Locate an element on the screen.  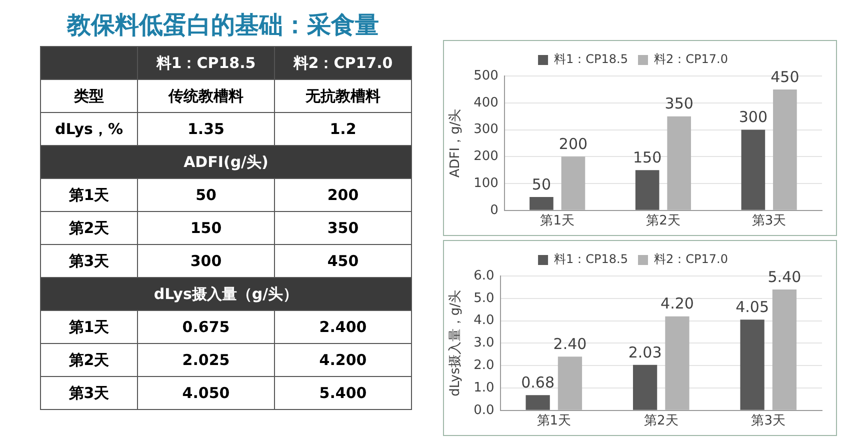
y-tick-label: 6.0 is located at coordinates (484, 276).